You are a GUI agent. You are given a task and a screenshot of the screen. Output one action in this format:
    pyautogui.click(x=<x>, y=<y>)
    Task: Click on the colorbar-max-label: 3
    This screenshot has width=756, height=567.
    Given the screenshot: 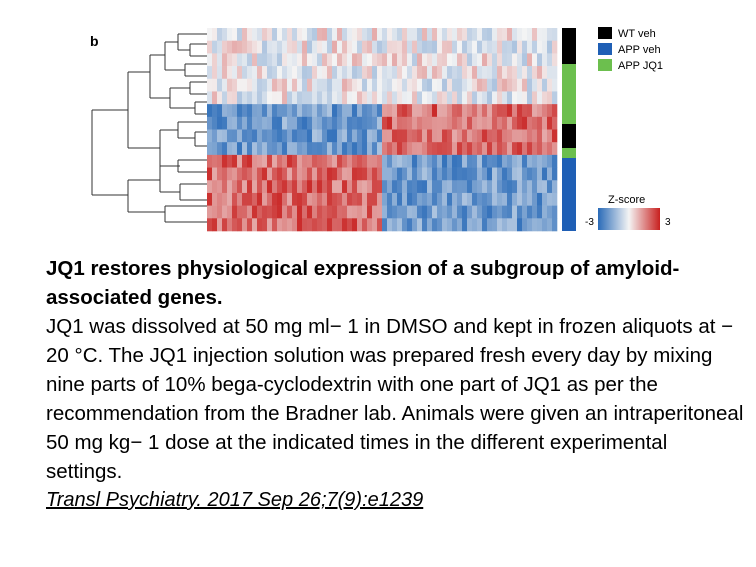 What is the action you would take?
    pyautogui.click(x=668, y=222)
    